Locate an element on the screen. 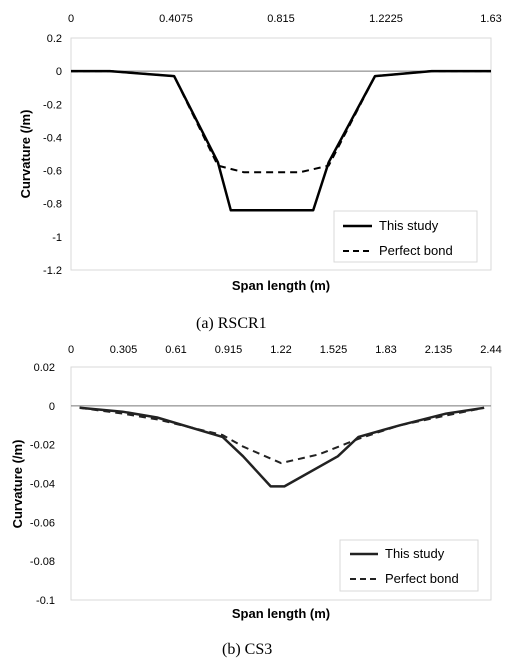  x-tick-label: 0.61 is located at coordinates (175, 350).